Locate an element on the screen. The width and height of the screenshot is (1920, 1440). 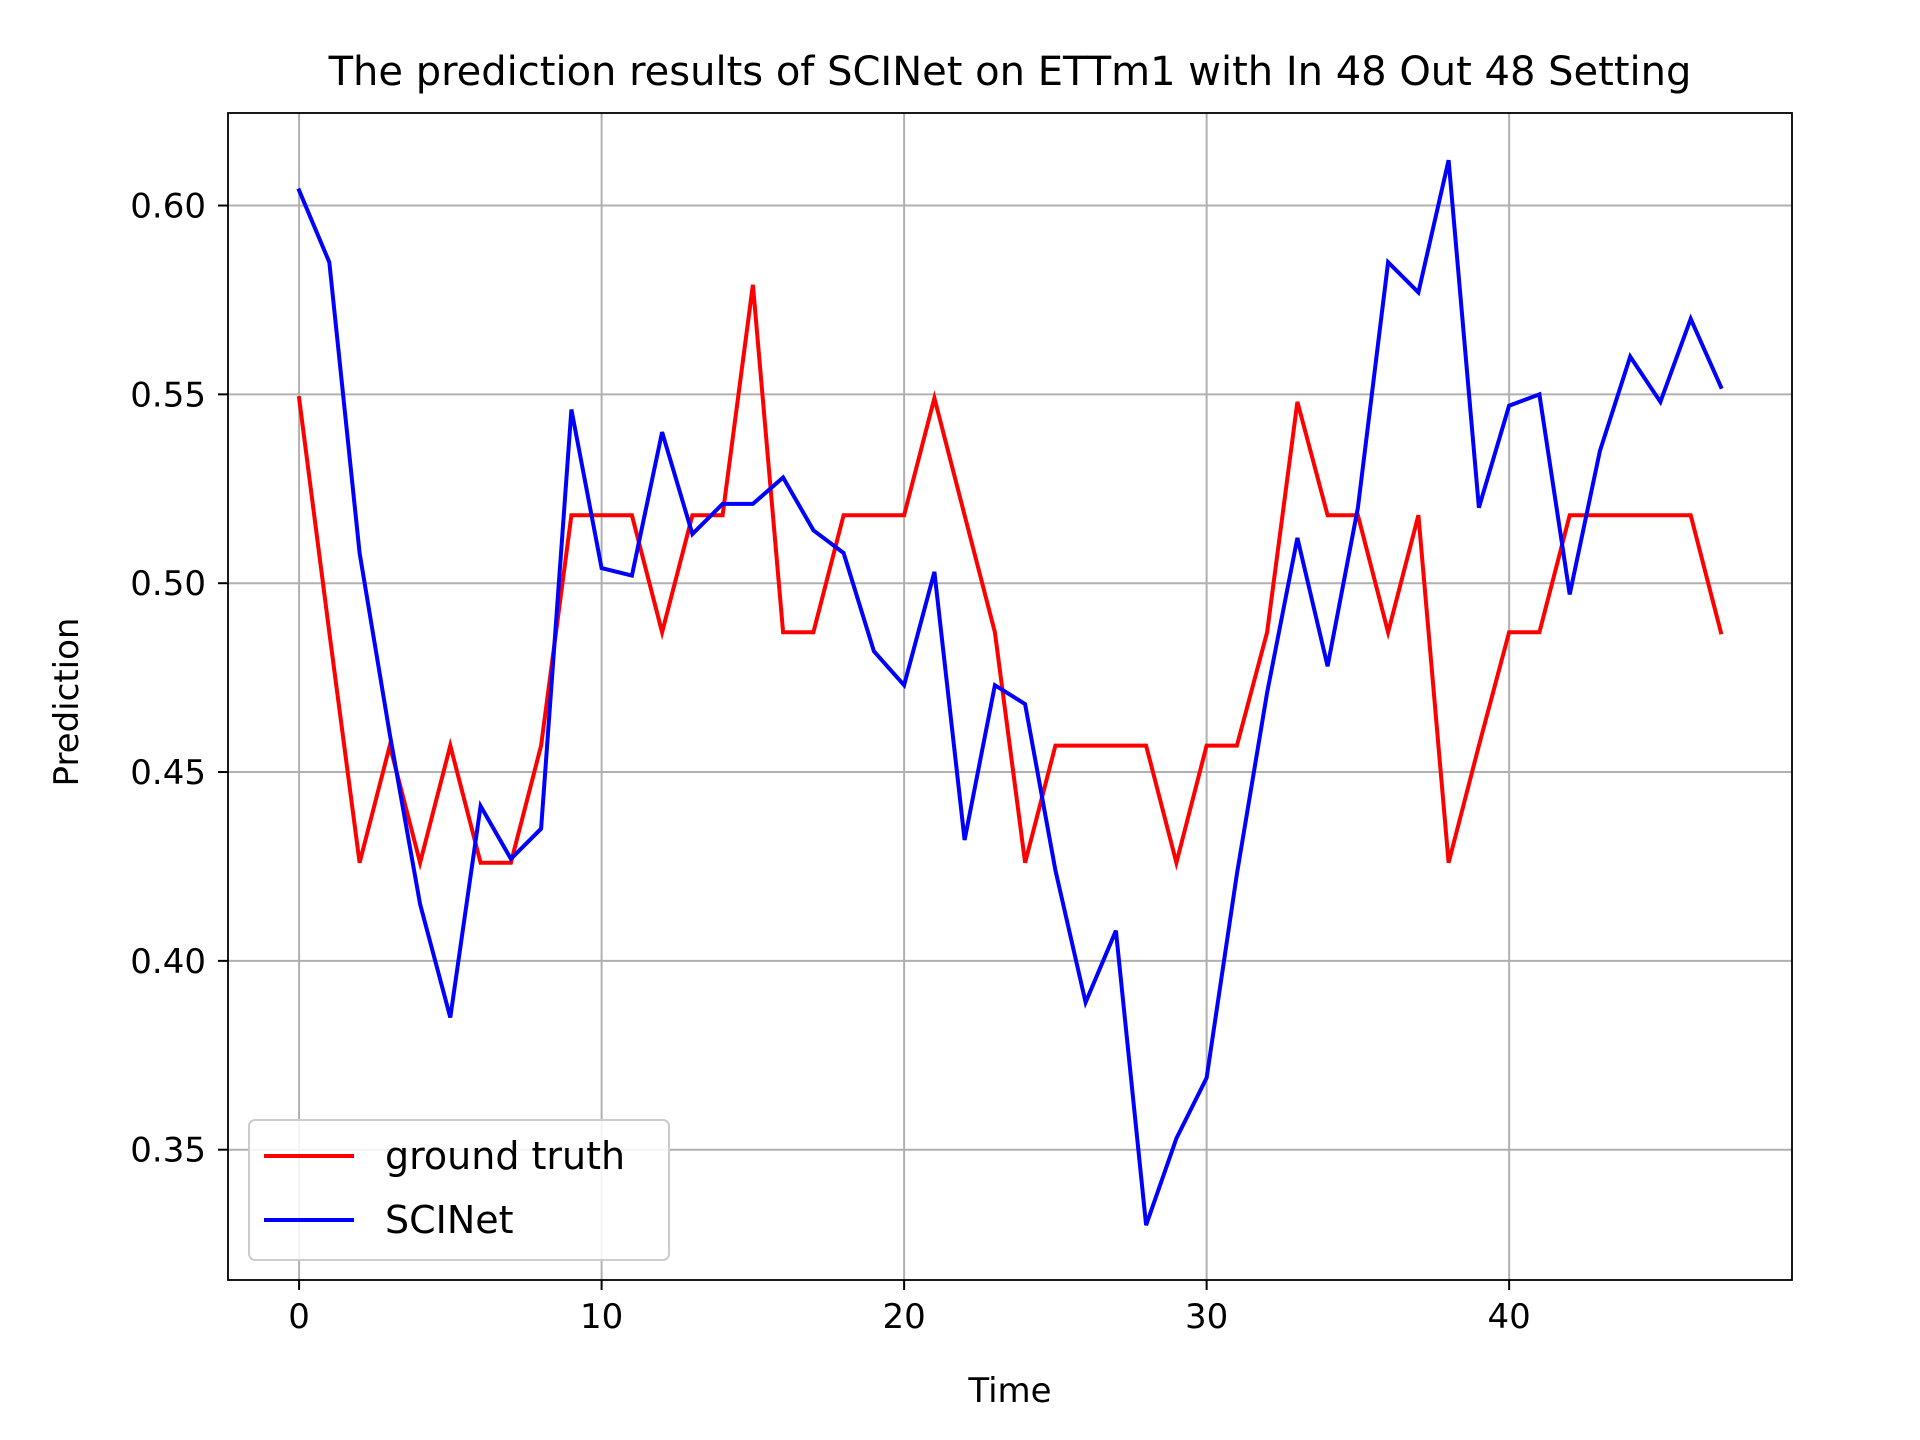
x-axis-label: Time is located at coordinates (1009, 1391).